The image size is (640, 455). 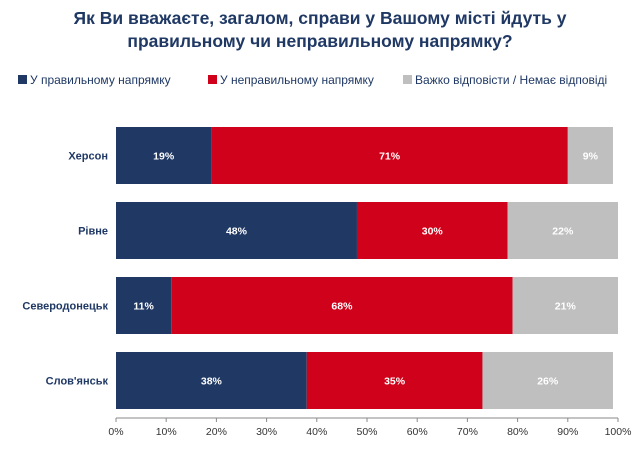 I want to click on data-label: 21%, so click(x=566, y=307).